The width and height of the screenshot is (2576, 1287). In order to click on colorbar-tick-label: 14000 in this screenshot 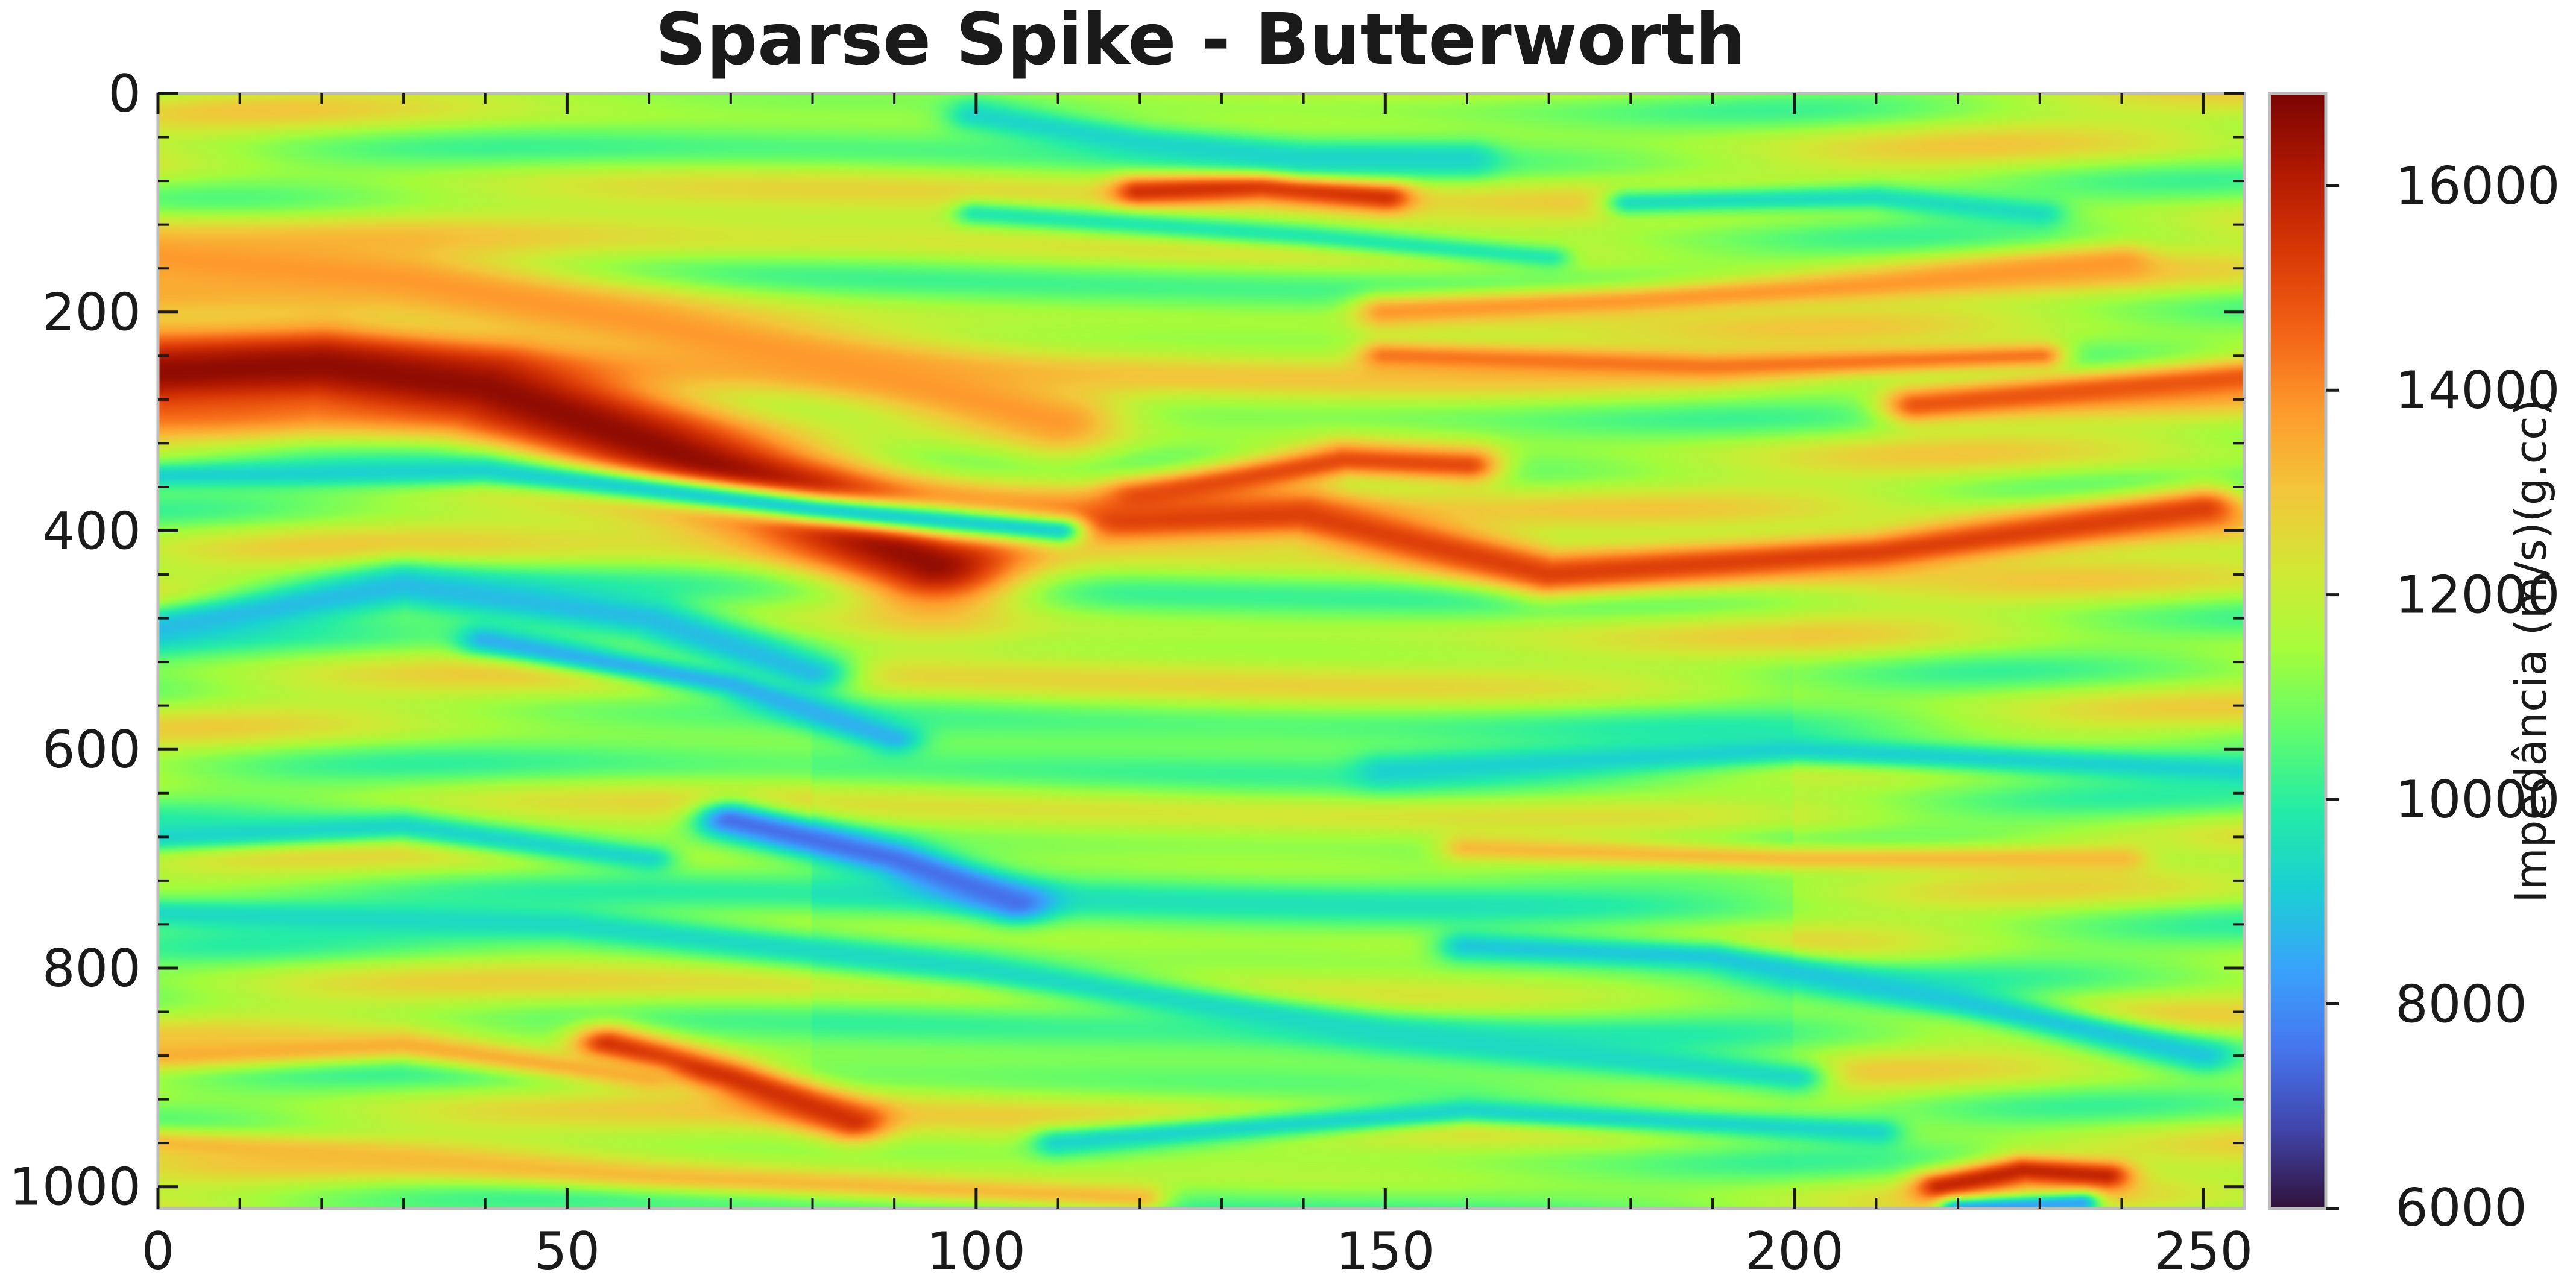, I will do `click(2477, 390)`.